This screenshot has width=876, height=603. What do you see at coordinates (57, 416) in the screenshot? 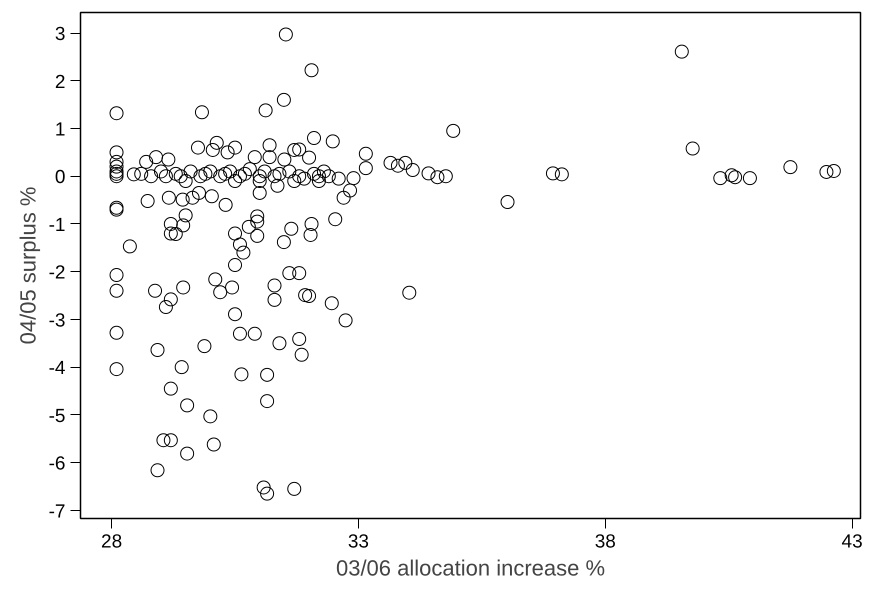
I see `y-tick-label: -5` at bounding box center [57, 416].